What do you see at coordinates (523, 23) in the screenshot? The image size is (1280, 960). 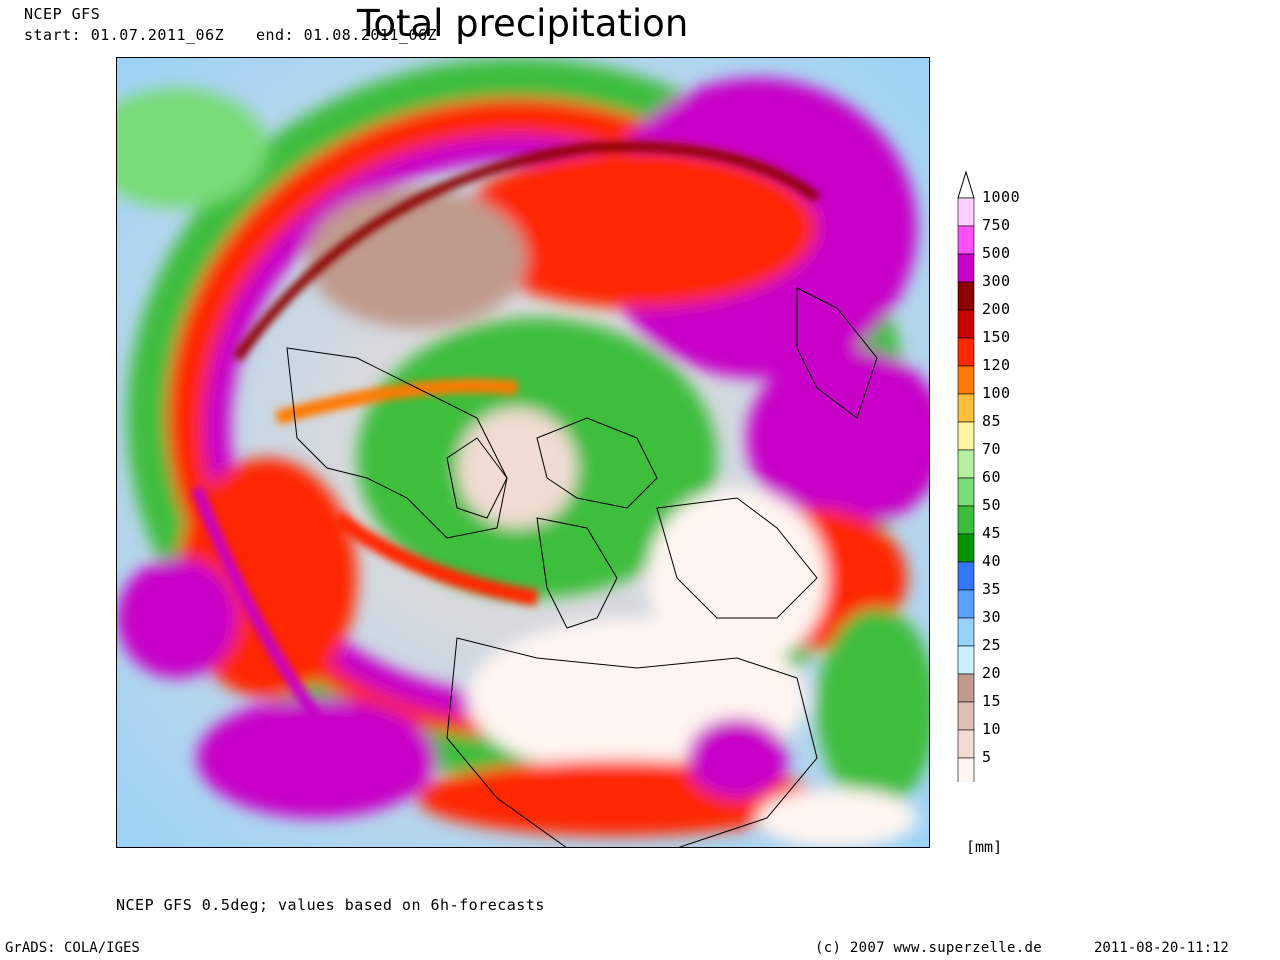 I see `map-title: Total precipitation` at bounding box center [523, 23].